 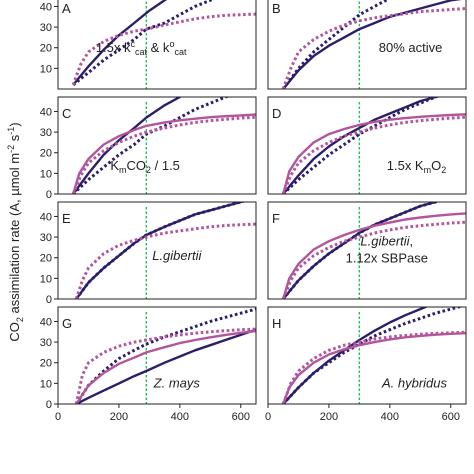 What do you see at coordinates (136, 165) in the screenshot?
I see `annotation-run: CO` at bounding box center [136, 165].